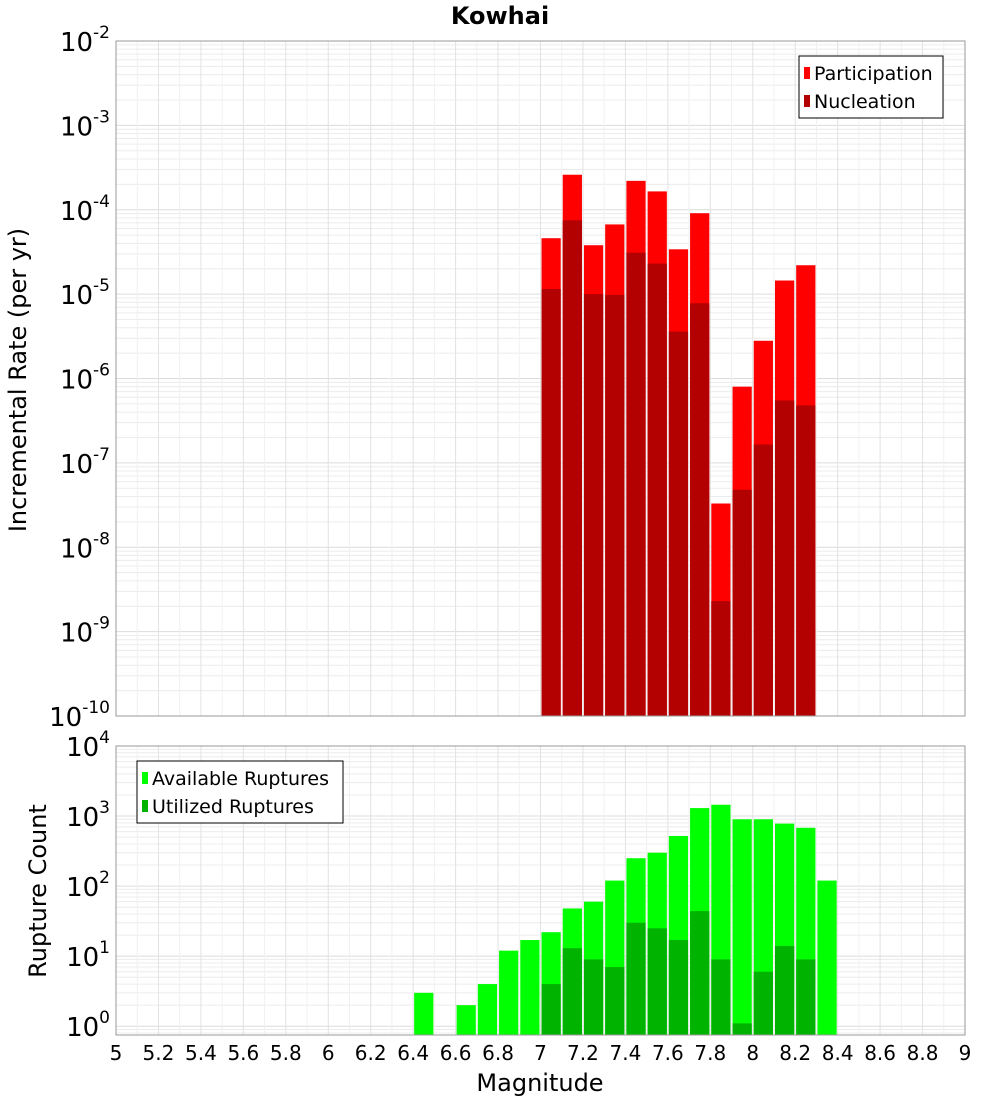 This screenshot has height=1105, width=1000. I want to click on rate-y-tick-label: 10⁻⁶, so click(85, 378).